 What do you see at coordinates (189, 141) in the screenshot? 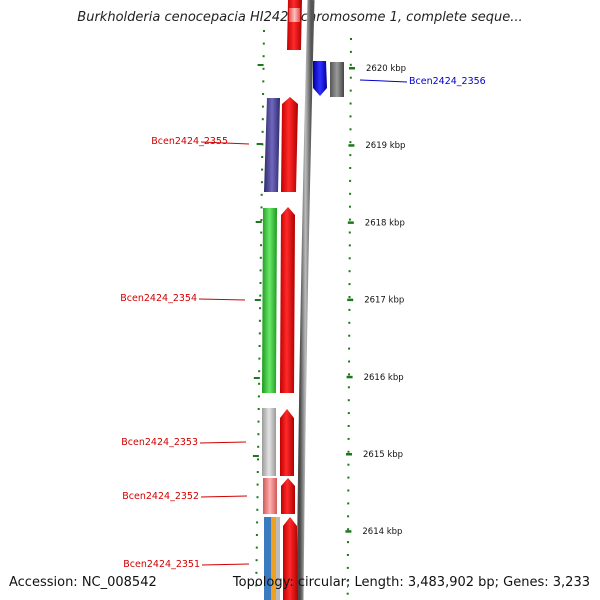
I see `gene-label: Bcen2424_2355` at bounding box center [189, 141].